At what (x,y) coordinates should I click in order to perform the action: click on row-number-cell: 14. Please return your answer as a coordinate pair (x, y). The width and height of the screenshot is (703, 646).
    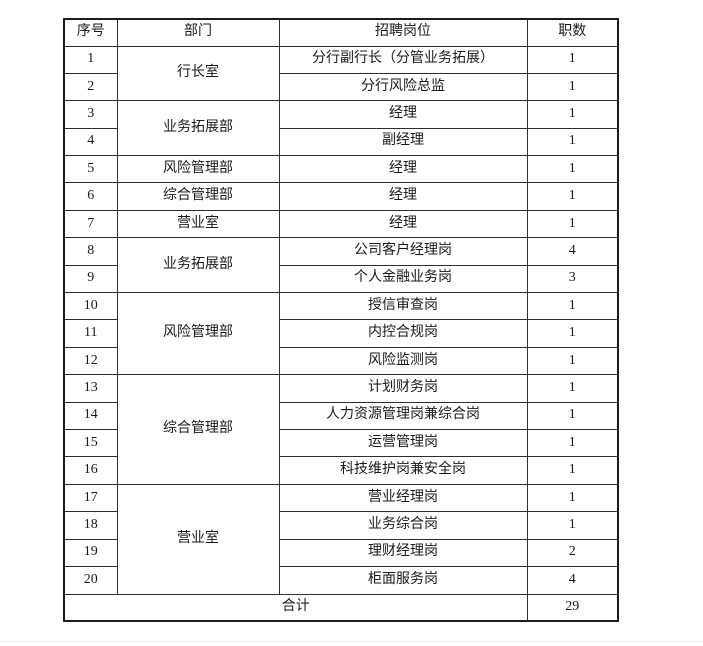
    Looking at the image, I should click on (90, 415).